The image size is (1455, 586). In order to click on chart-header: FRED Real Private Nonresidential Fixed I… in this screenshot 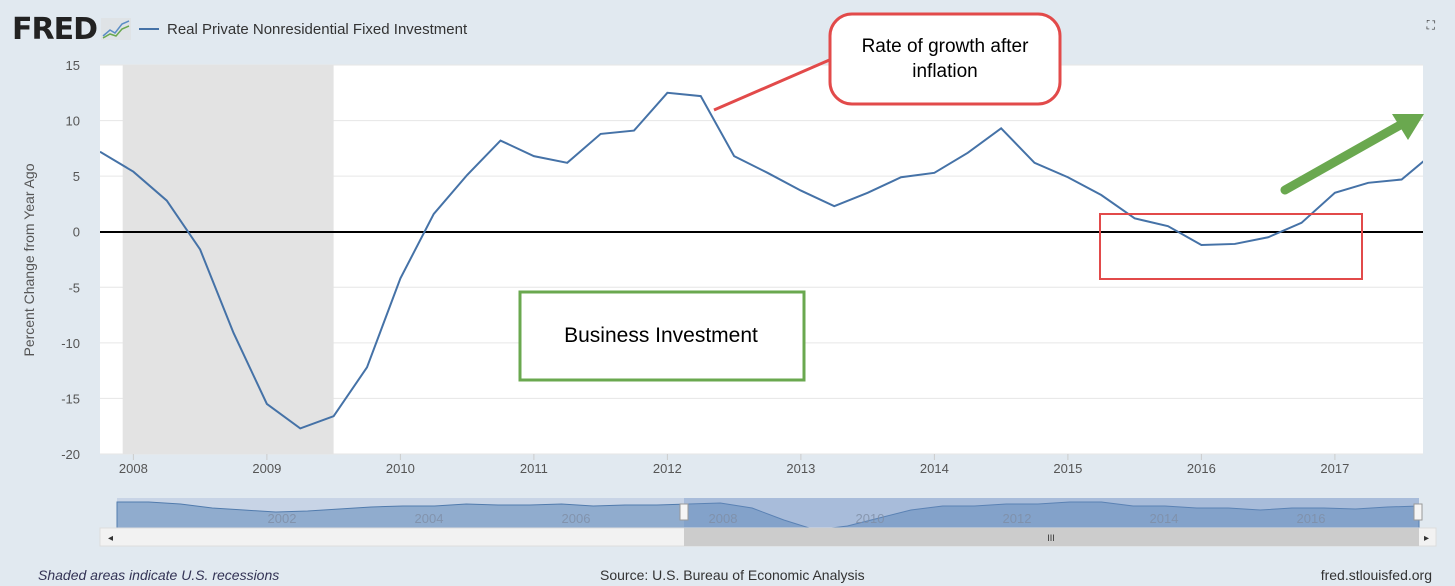, I will do `click(240, 29)`.